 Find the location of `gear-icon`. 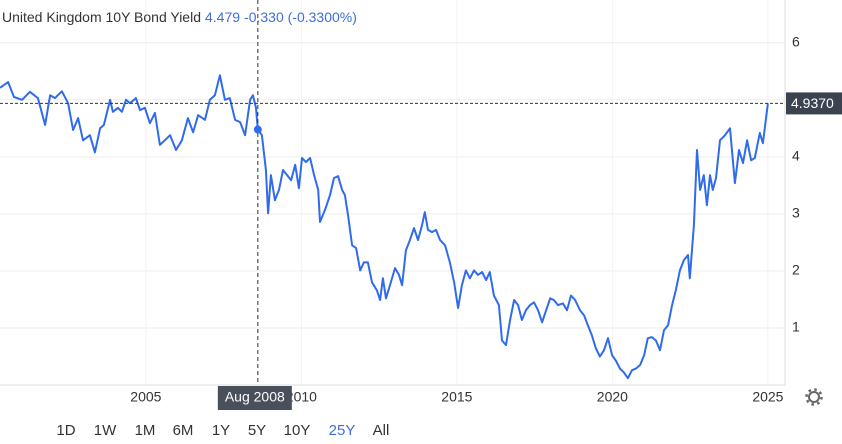

gear-icon is located at coordinates (814, 397).